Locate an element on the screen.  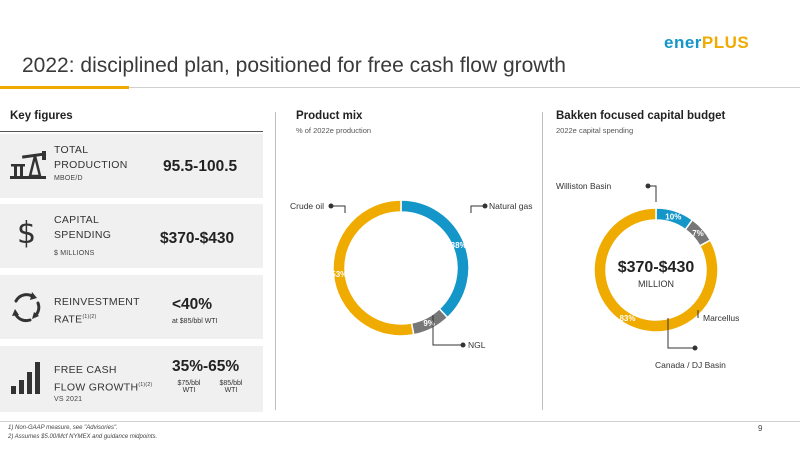
footer-divider is located at coordinates (400, 421).